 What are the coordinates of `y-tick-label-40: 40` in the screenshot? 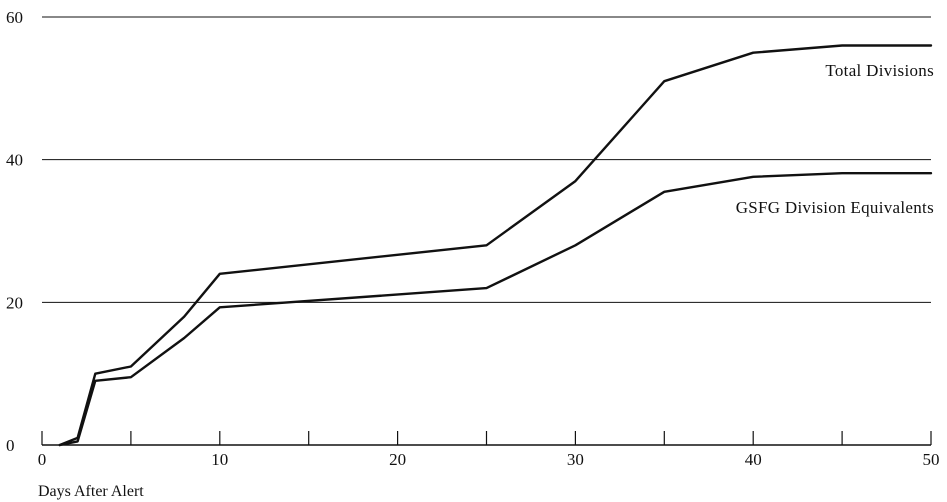 It's located at (14, 160).